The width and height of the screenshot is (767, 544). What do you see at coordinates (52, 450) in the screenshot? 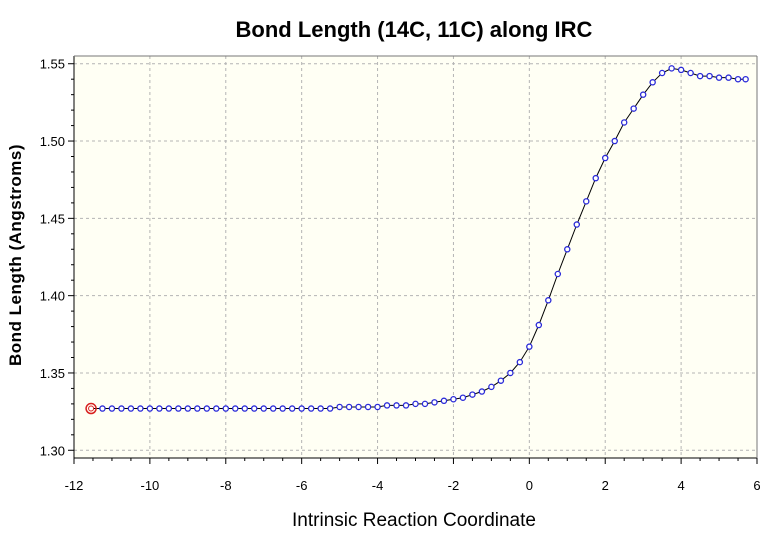
I see `y-tick-label: 1.30` at bounding box center [52, 450].